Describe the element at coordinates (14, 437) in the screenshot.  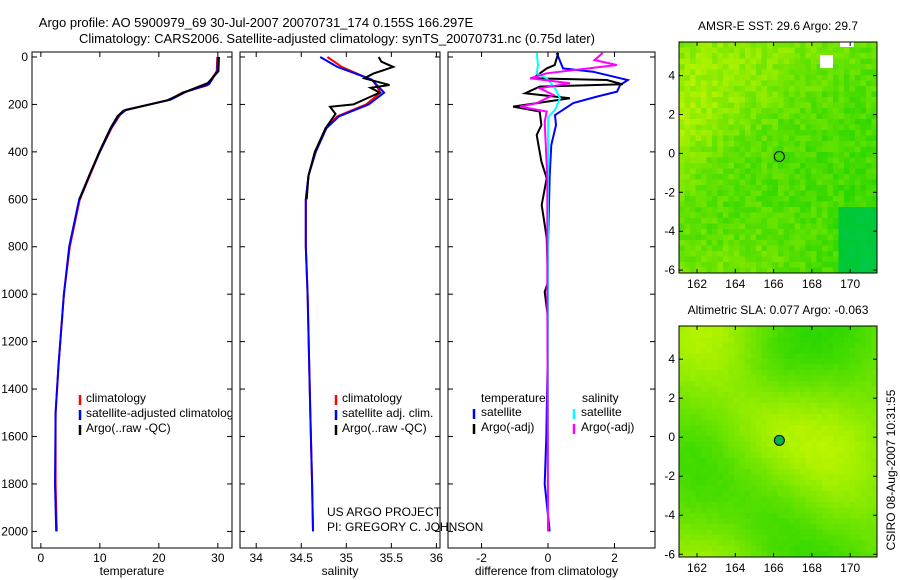
I see `y-tick-label: 1600` at that location.